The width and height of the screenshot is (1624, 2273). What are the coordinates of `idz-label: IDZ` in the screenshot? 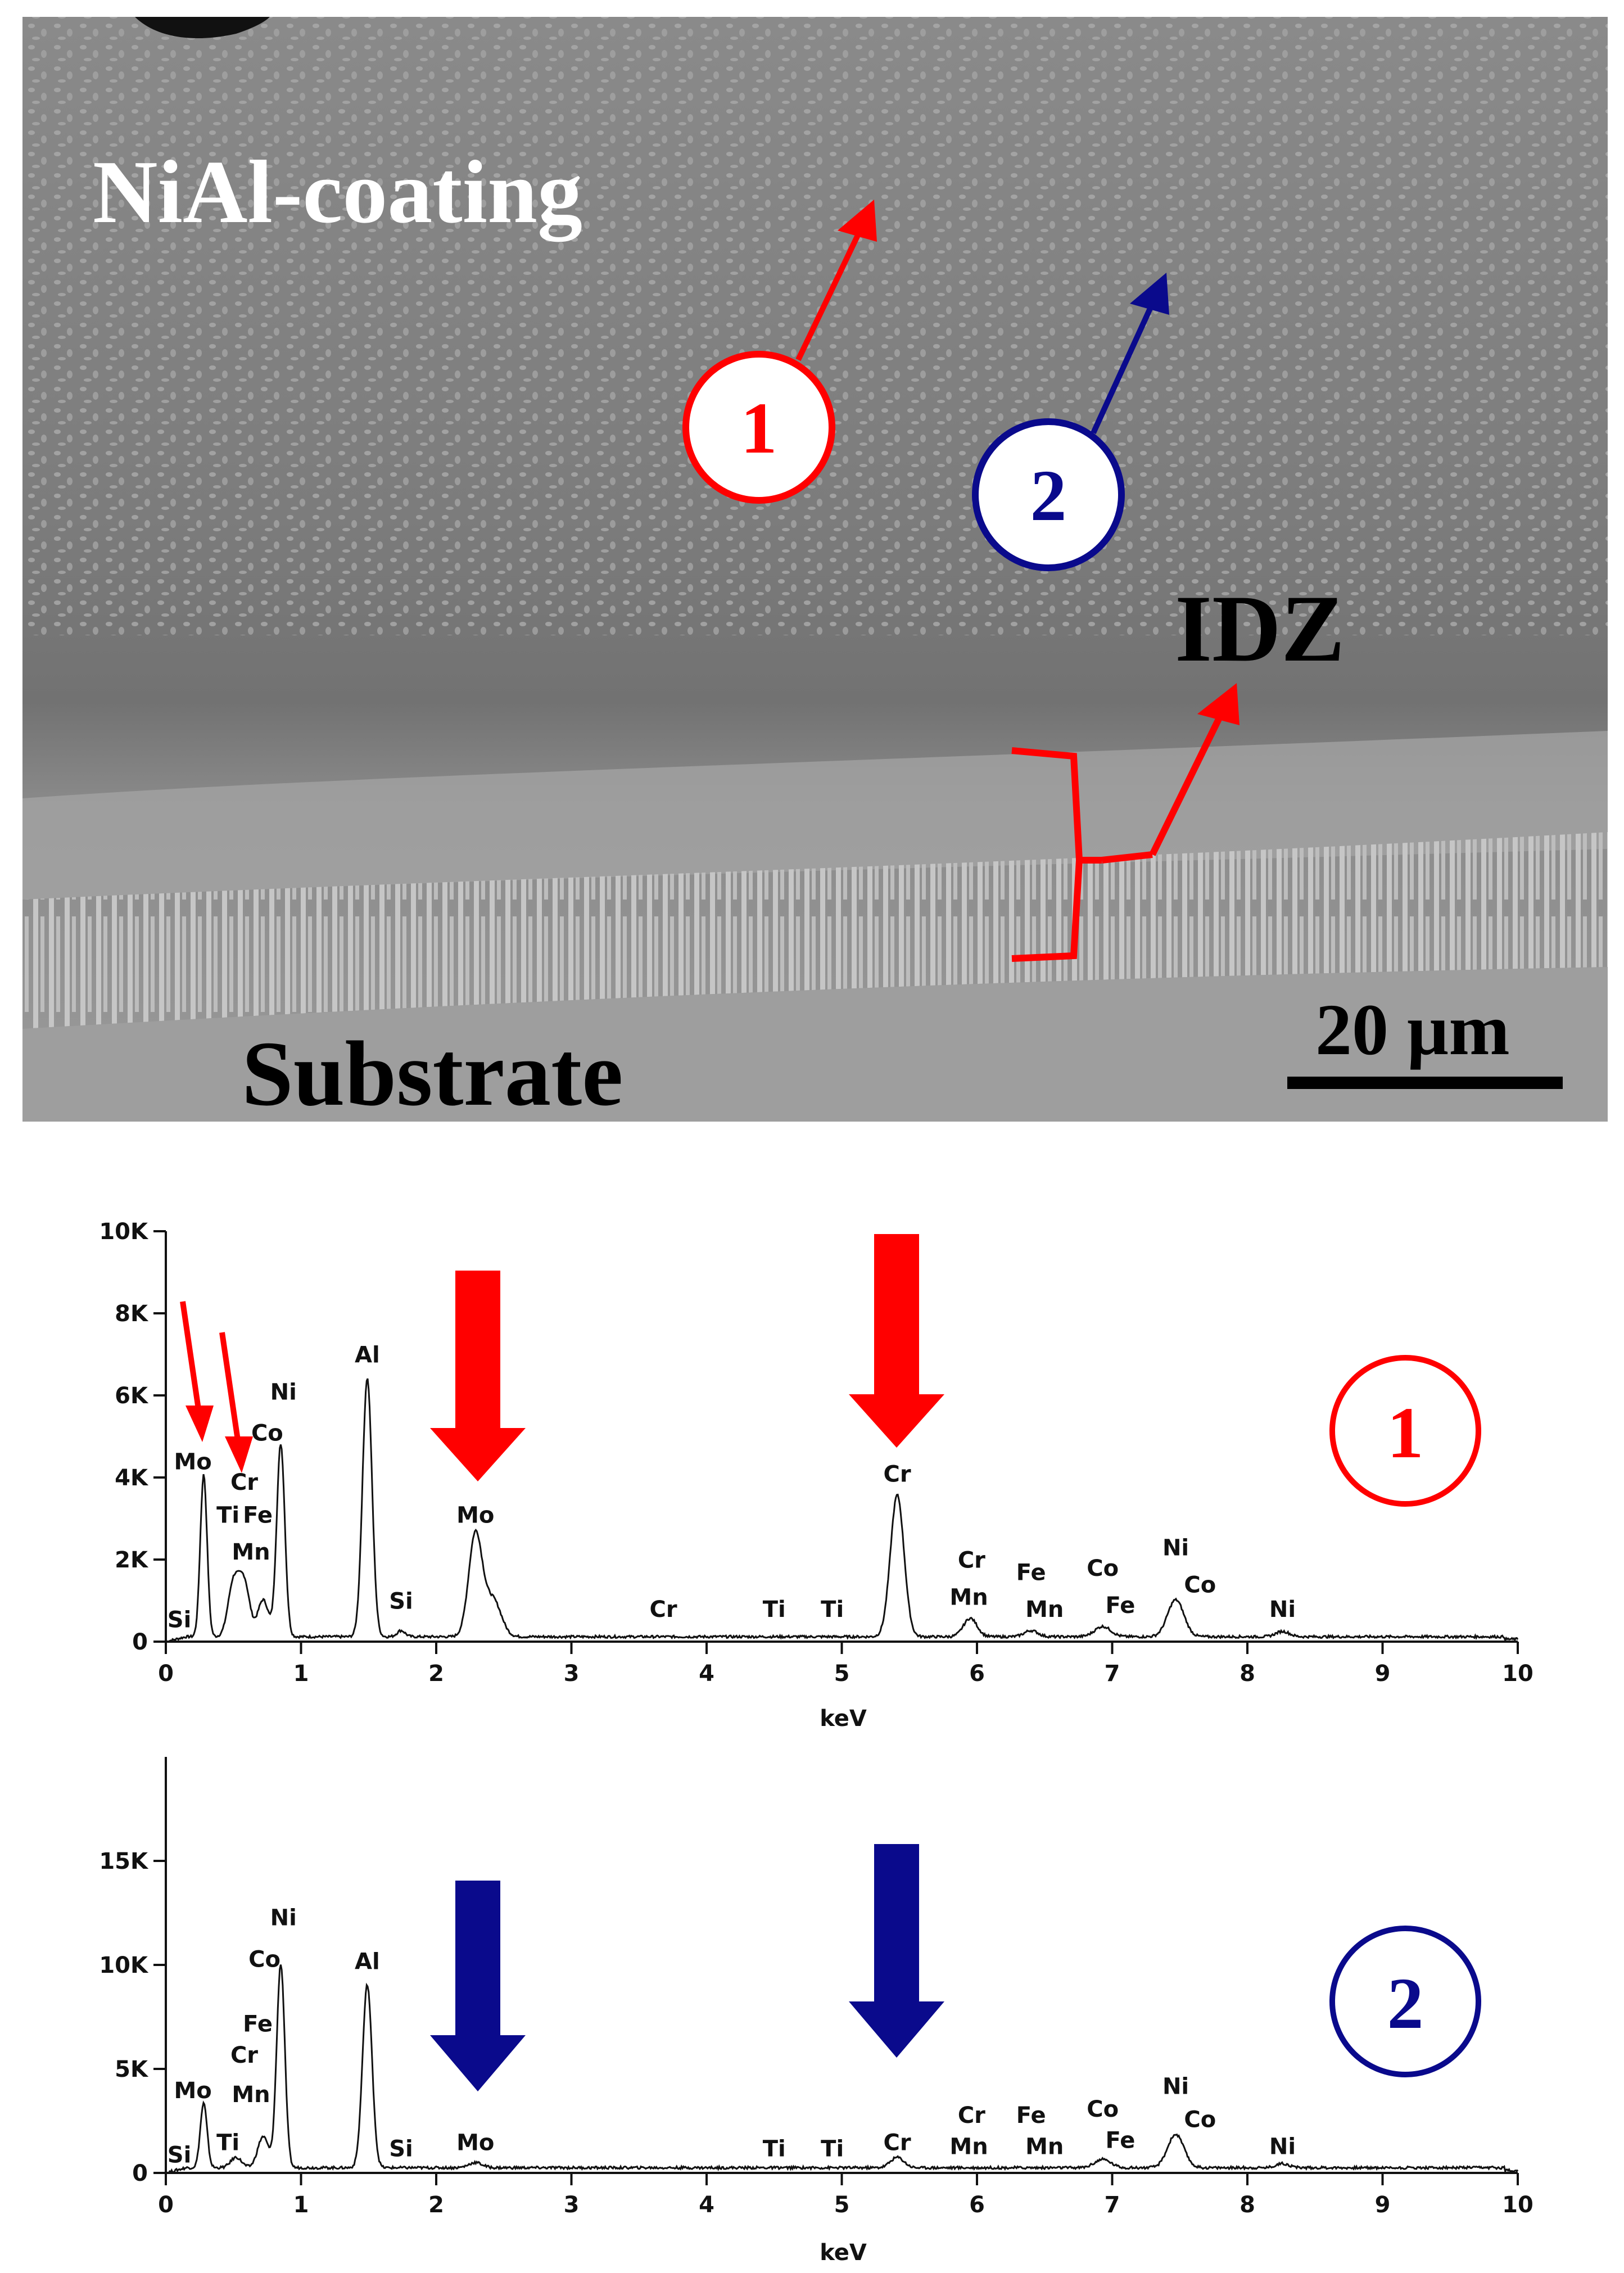 It's located at (1260, 628).